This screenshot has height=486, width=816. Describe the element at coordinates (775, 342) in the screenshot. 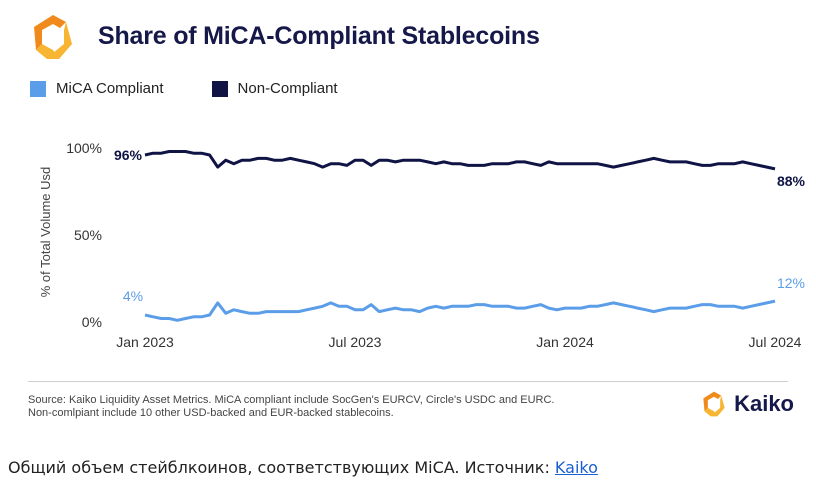

I see `x-tick-label: Jul 2024` at that location.